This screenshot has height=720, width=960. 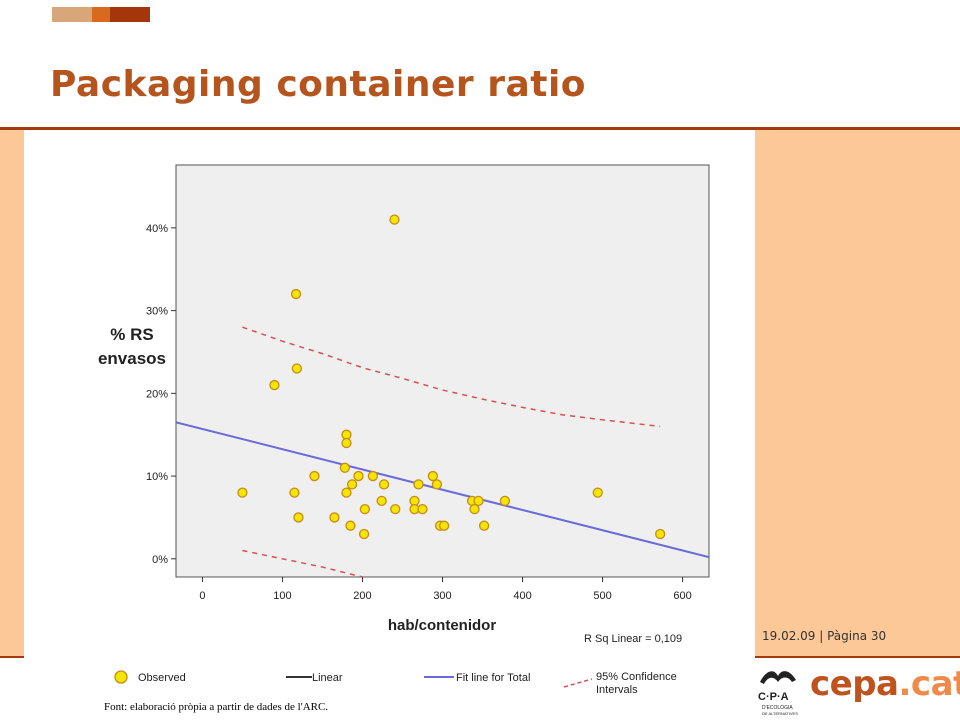 What do you see at coordinates (162, 678) in the screenshot?
I see `legend-label-observed: Observed` at bounding box center [162, 678].